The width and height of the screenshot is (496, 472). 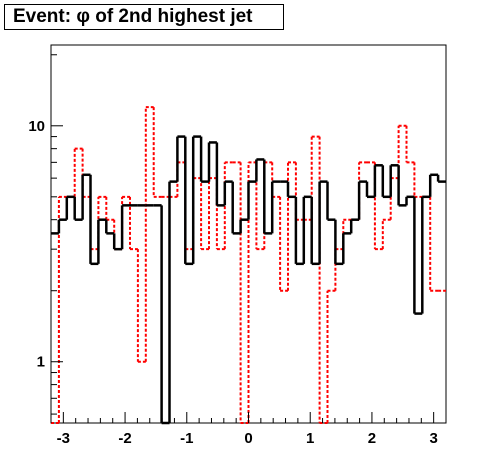 What do you see at coordinates (248, 438) in the screenshot?
I see `x-tick-label: 0` at bounding box center [248, 438].